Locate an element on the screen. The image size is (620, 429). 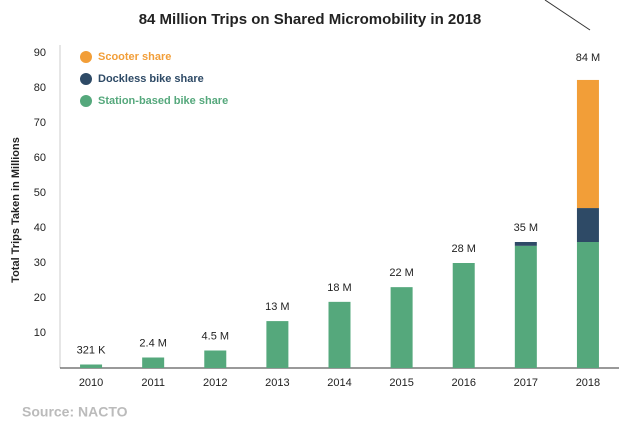
bar-label: 22 M is located at coordinates (401, 273).